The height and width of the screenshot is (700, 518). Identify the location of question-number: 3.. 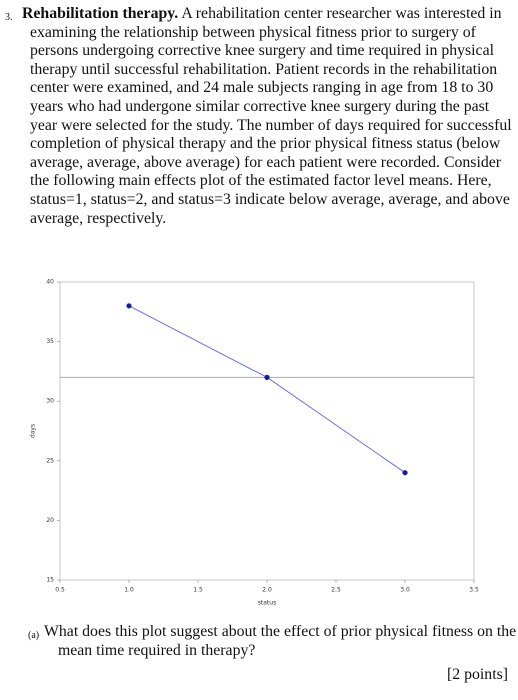
(9, 17).